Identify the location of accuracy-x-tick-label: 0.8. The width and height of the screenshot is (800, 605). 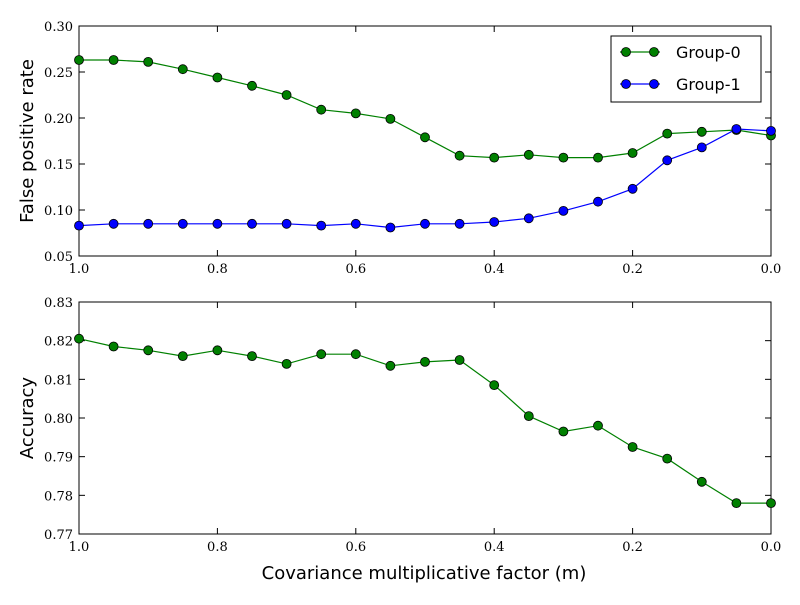
(217, 547).